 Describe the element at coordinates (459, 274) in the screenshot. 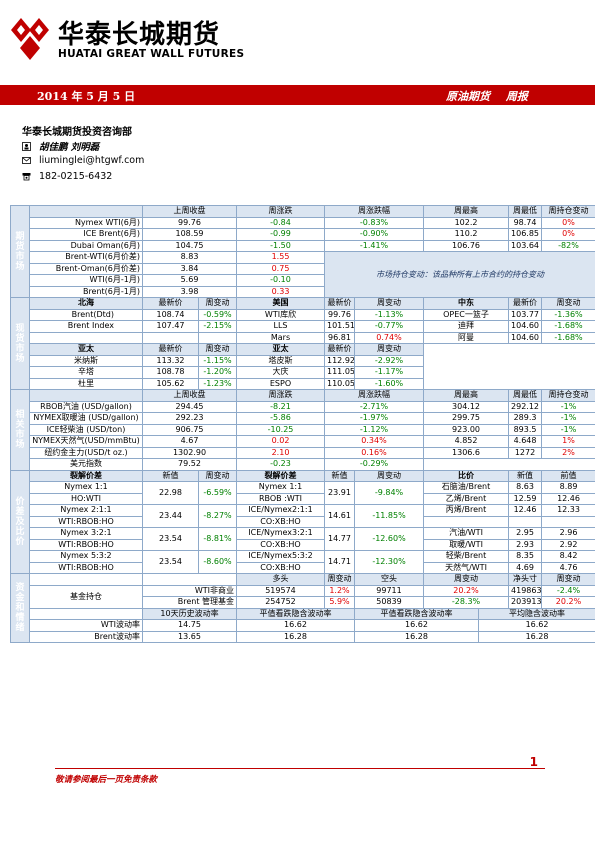

I see `position-change-note: 市场持仓变动：该品种所有上市合约的持仓变动` at that location.